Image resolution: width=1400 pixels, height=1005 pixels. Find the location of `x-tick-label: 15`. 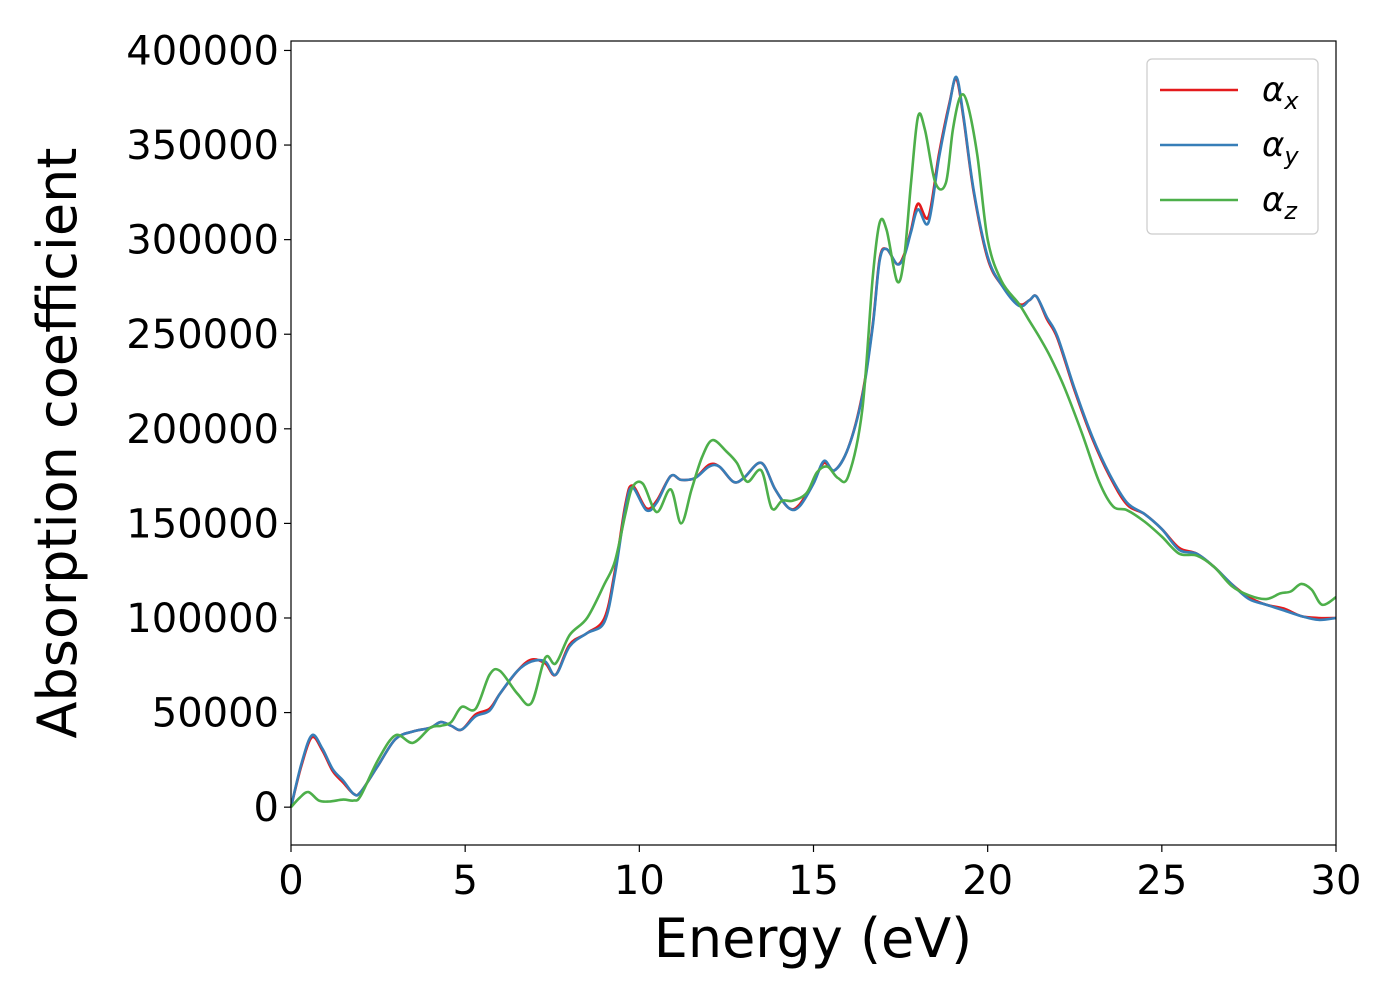

x-tick-label: 15 is located at coordinates (813, 881).